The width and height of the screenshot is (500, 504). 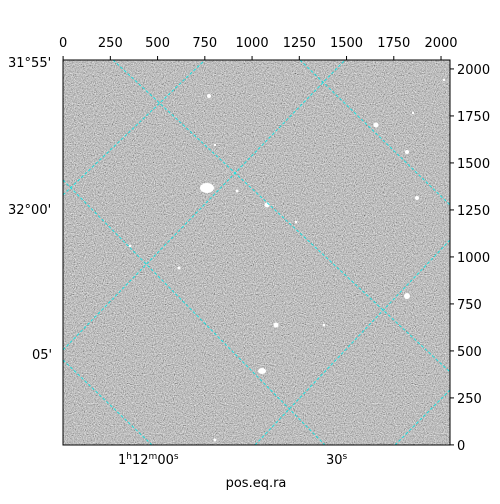 I want to click on y-tick-label: 1250, so click(x=473, y=211).